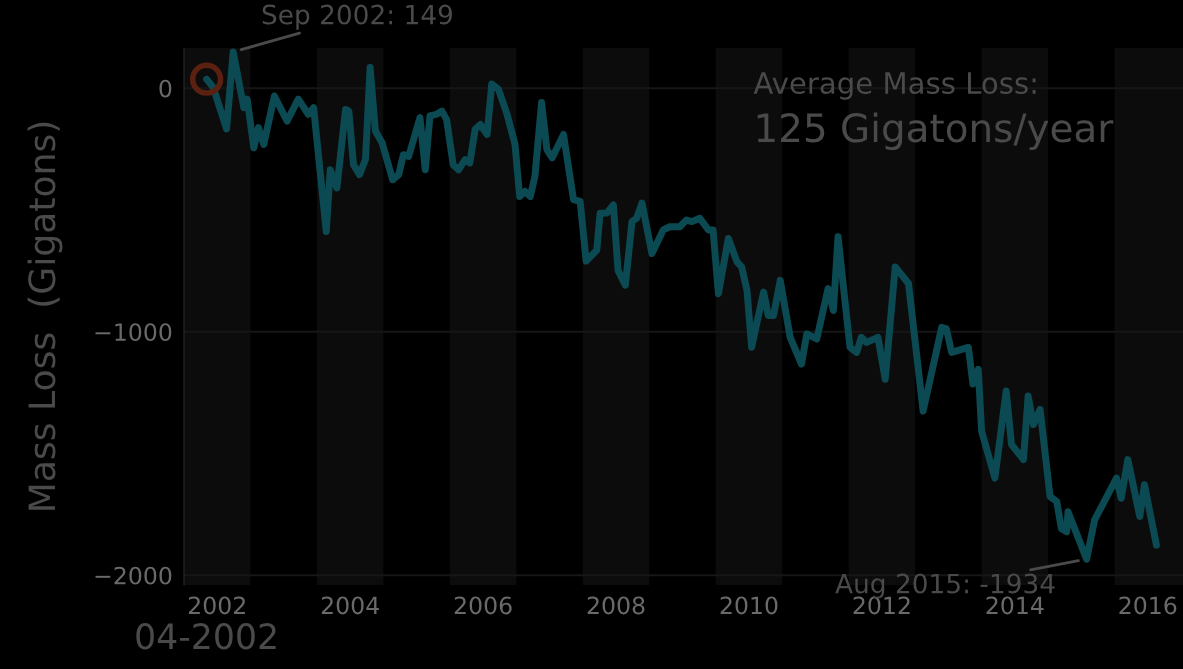 This screenshot has height=669, width=1183. What do you see at coordinates (206, 636) in the screenshot?
I see `text: 04-2002` at bounding box center [206, 636].